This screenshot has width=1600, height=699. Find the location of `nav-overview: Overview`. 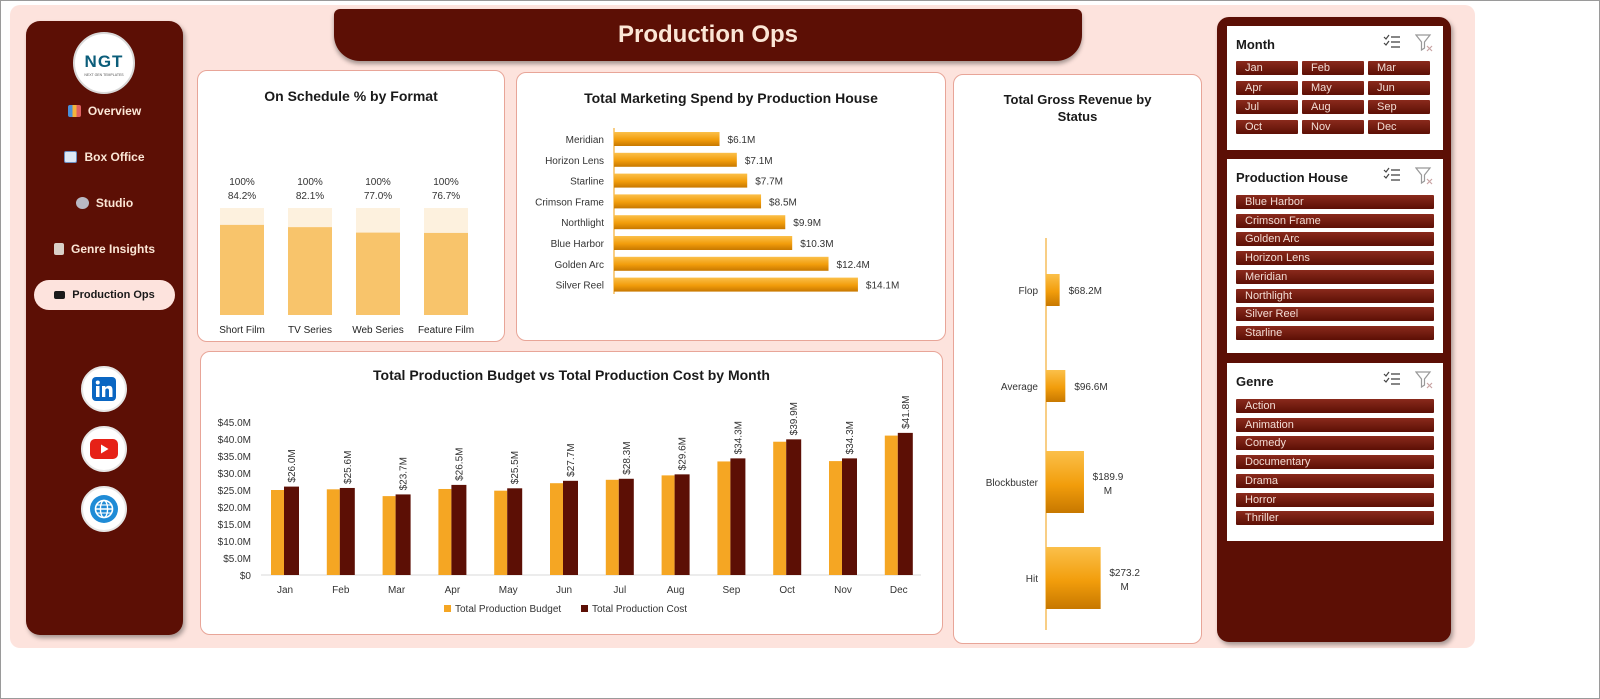

nav-overview: Overview is located at coordinates (104, 111).